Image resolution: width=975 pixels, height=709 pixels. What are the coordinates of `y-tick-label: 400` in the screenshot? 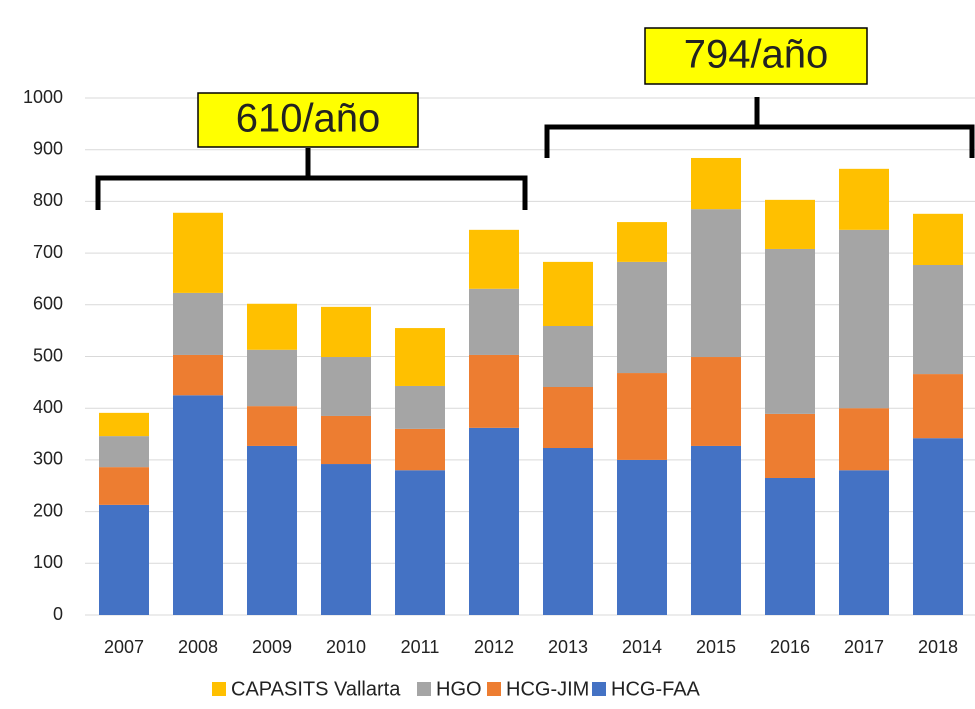 It's located at (48, 407).